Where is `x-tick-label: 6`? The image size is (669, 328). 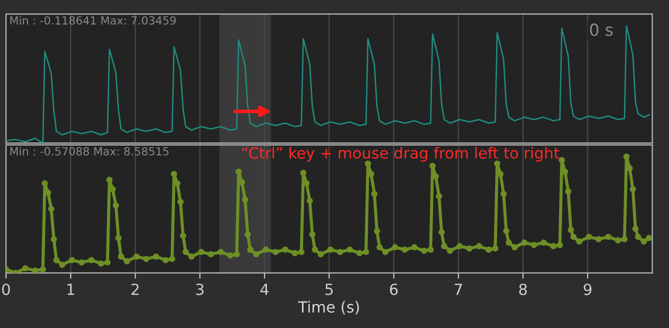 x-tick-label: 6 is located at coordinates (394, 290).